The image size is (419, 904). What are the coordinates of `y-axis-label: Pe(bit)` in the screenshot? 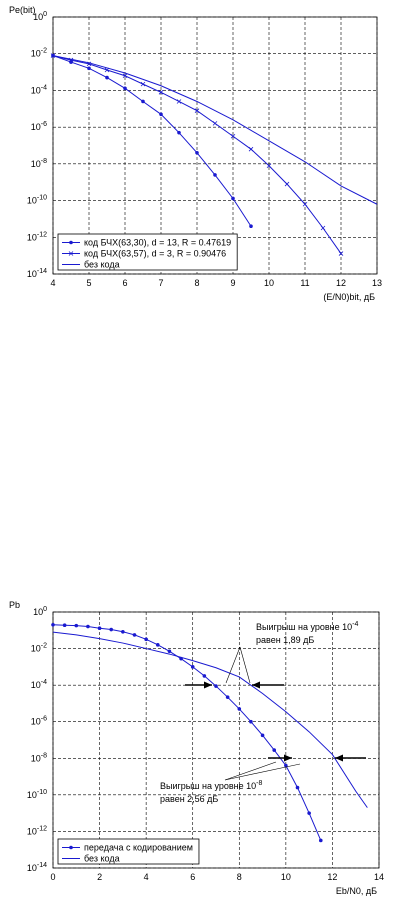 It's located at (22, 10).